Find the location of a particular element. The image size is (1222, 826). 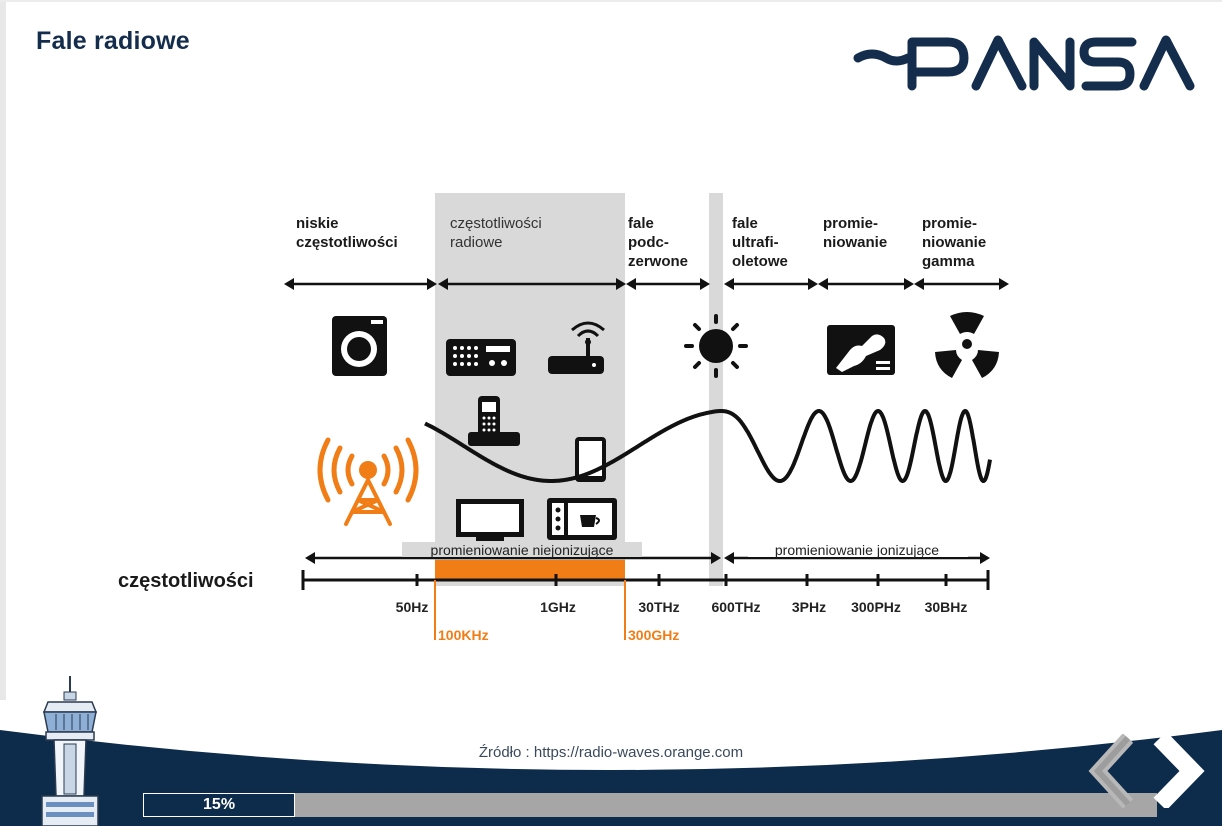

antenna-icon is located at coordinates (368, 481).